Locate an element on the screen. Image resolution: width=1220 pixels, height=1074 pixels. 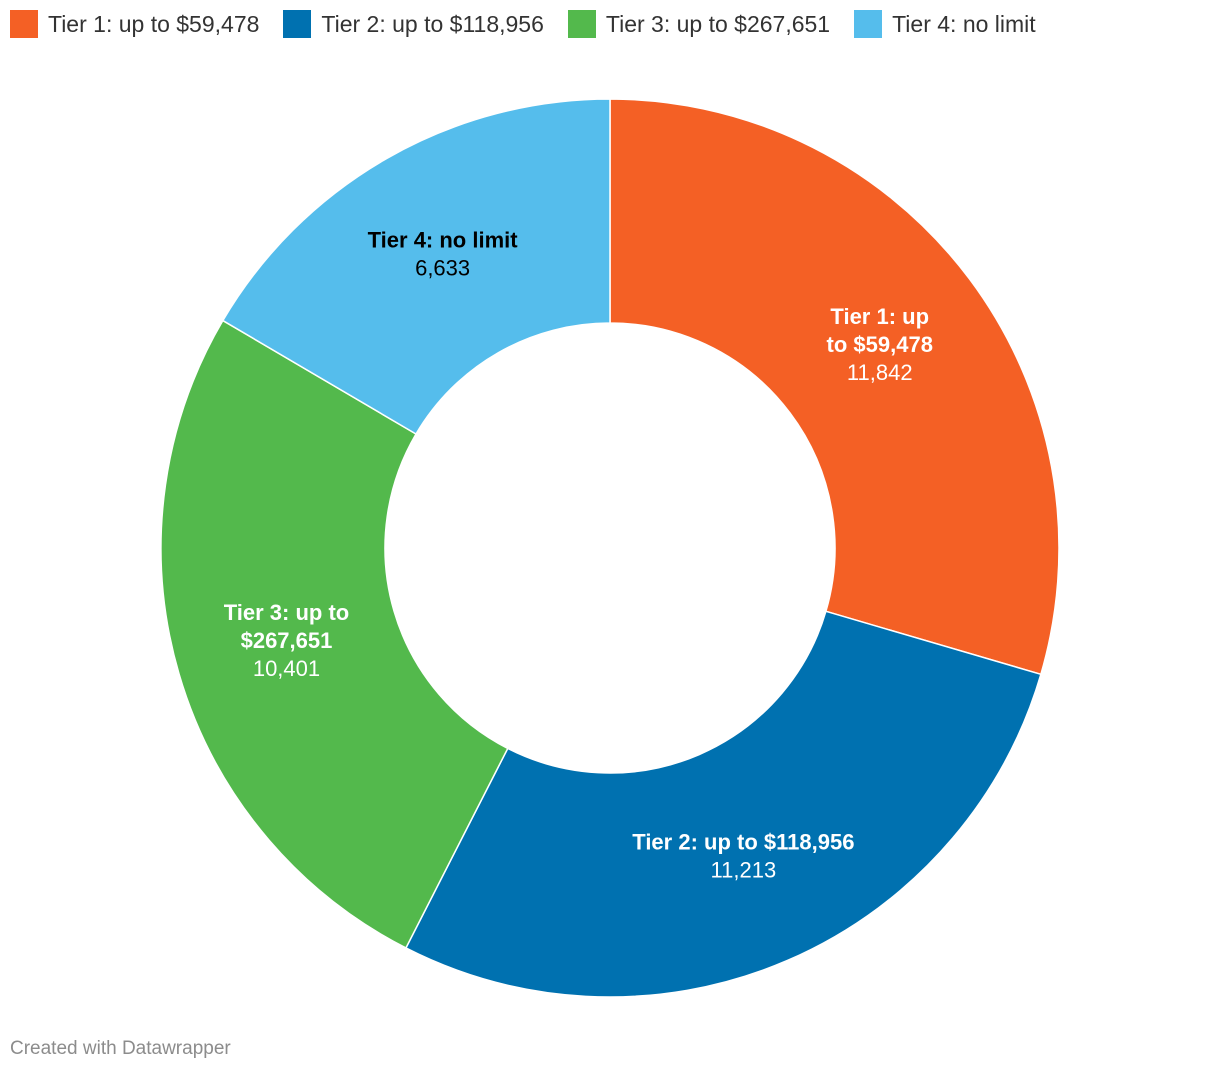
slice-name-line-tier-3: Tier 3: up to is located at coordinates (287, 612).